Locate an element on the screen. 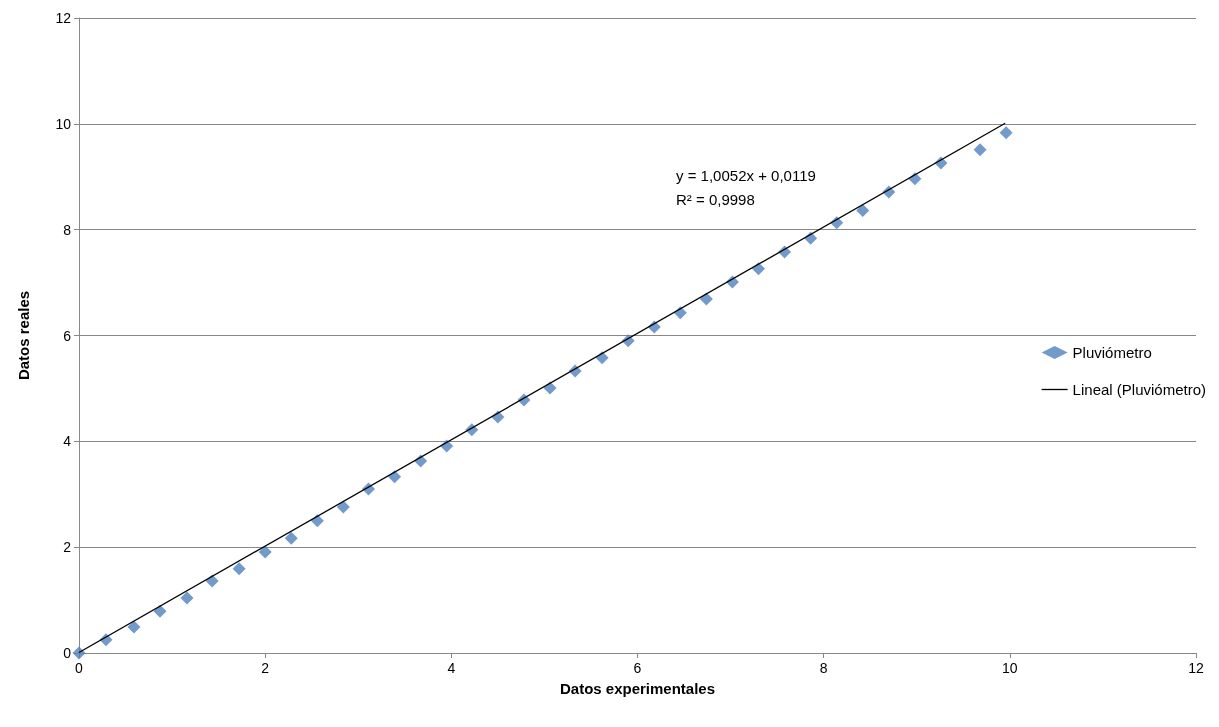 The image size is (1219, 727). y-tick-label: 12 is located at coordinates (63, 18).